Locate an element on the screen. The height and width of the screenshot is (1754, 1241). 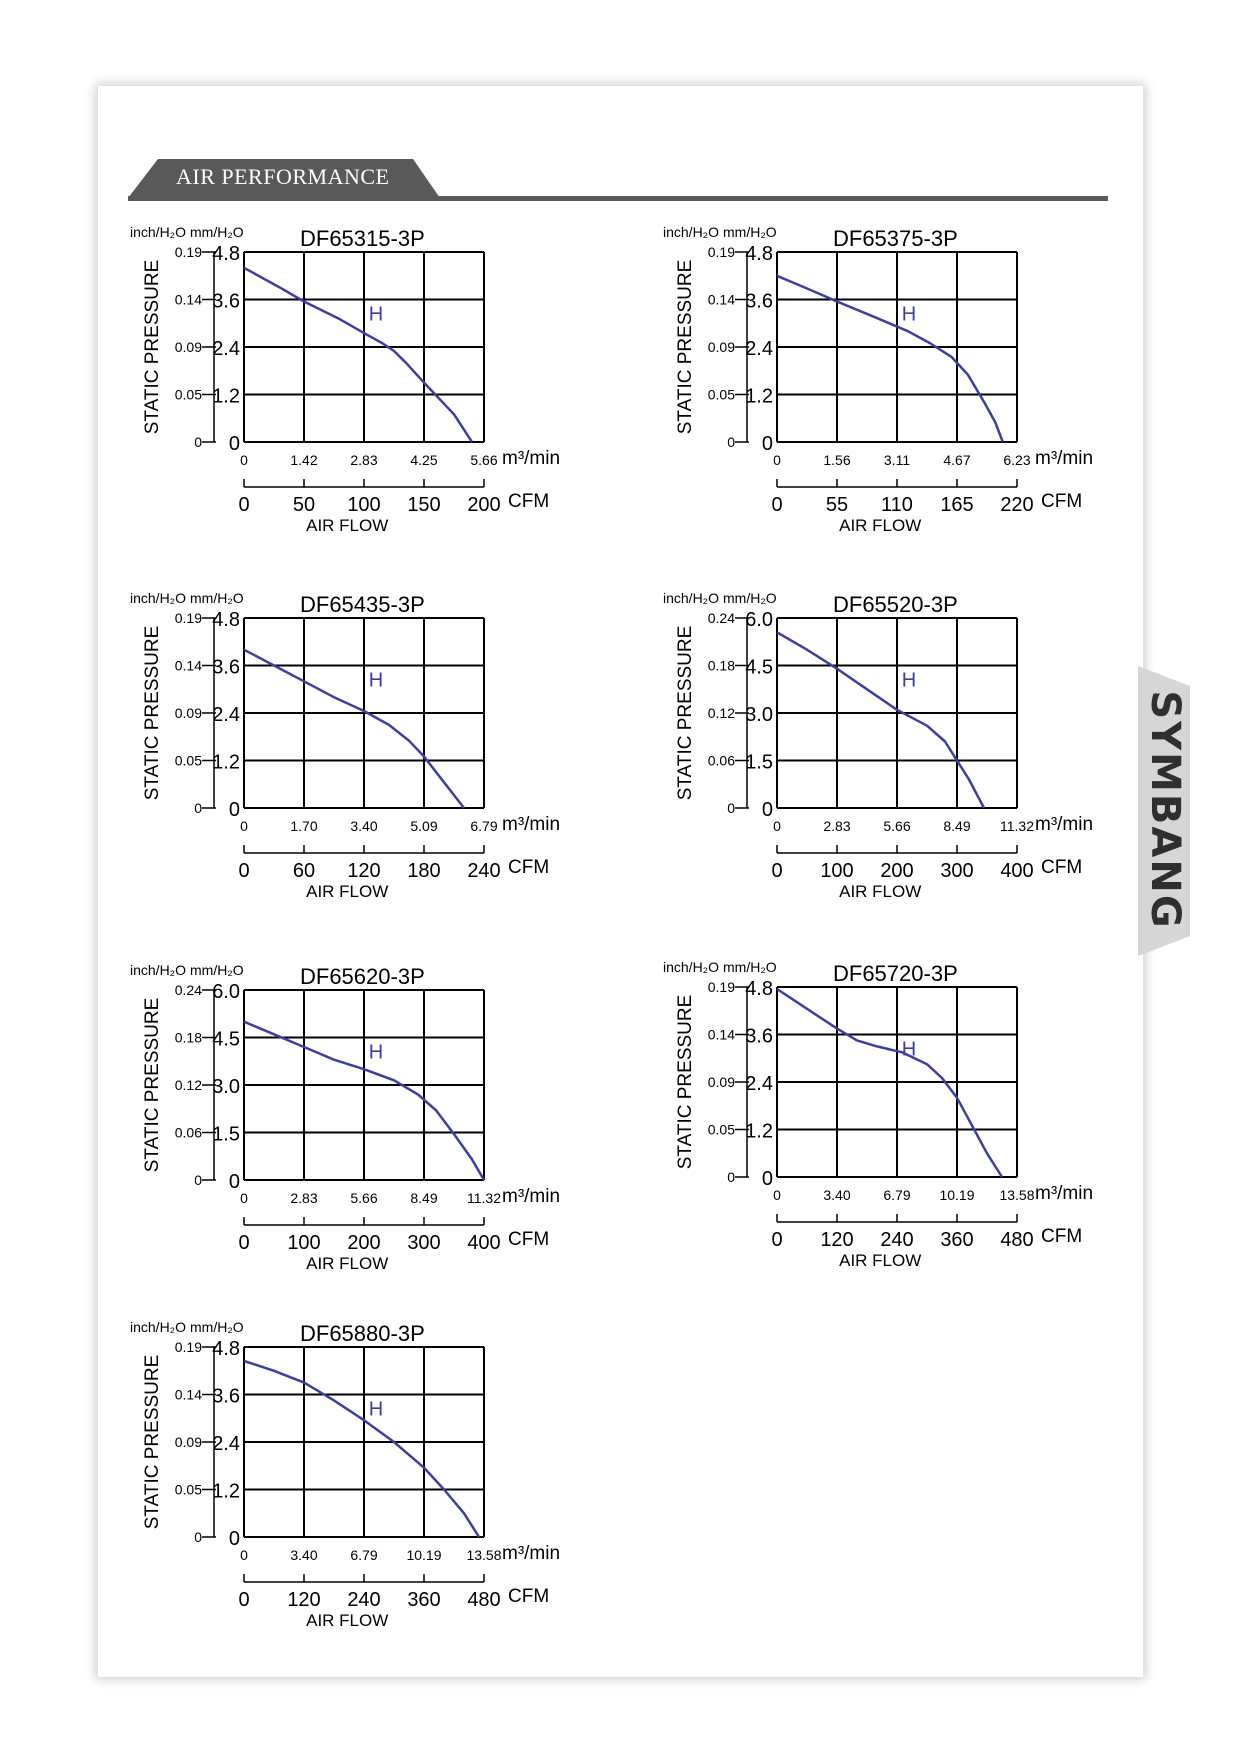
y-mm-tick-label: 2.4 is located at coordinates (226, 715).